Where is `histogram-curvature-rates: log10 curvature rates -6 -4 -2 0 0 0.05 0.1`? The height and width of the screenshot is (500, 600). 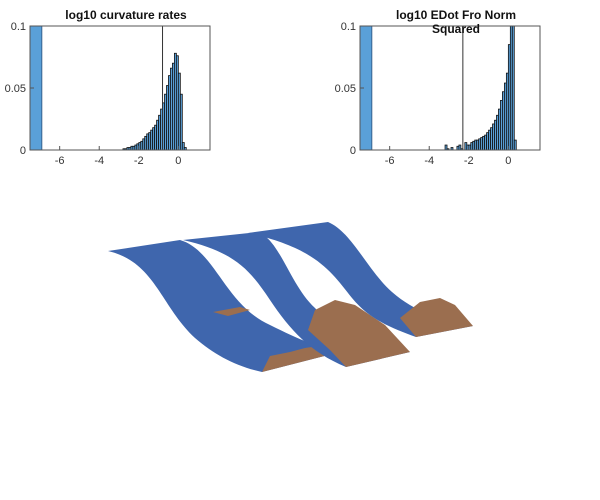 histogram-curvature-rates: log10 curvature rates -6 -4 -2 0 0 0.05 0.1 is located at coordinates (125, 85).